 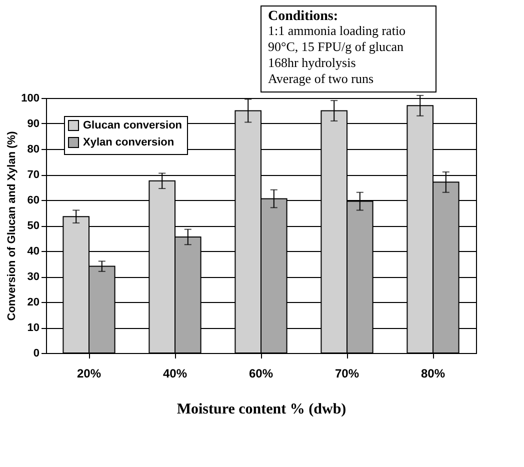 I want to click on y-tick-label: 100, so click(x=30, y=98).